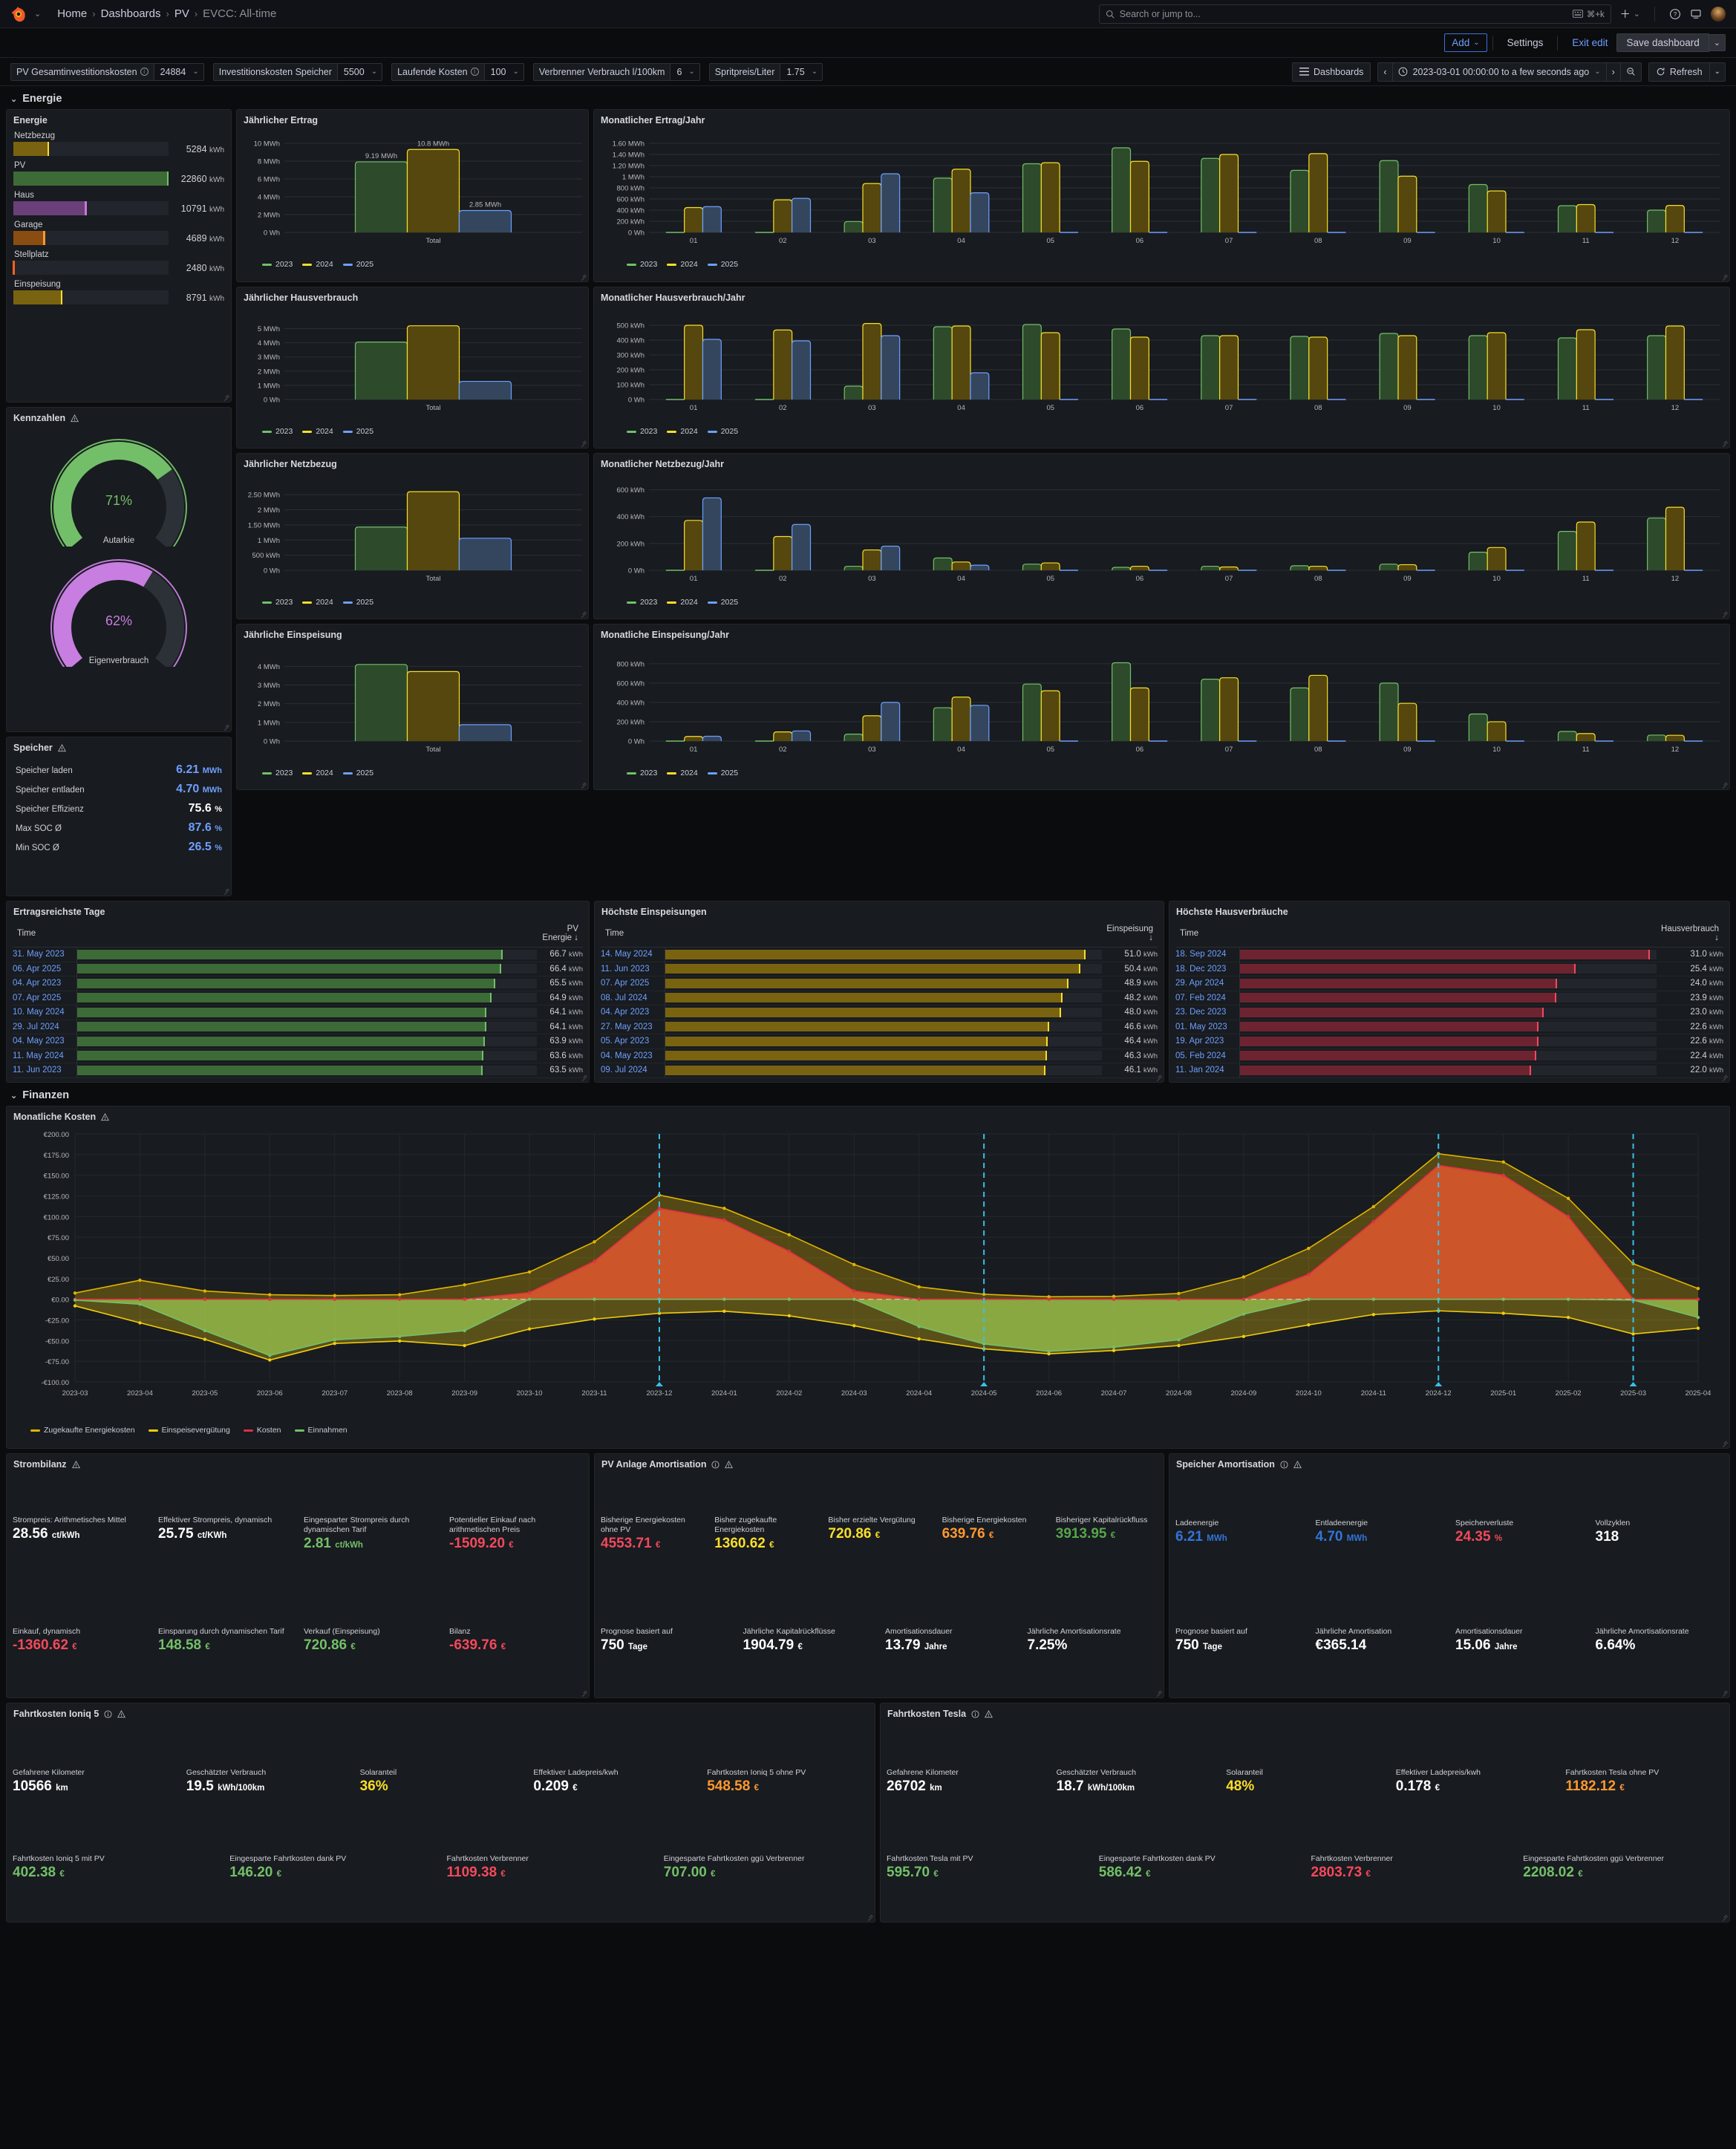 The width and height of the screenshot is (1736, 2149). I want to click on column-header-value: Einspeisung ↓, so click(1130, 935).